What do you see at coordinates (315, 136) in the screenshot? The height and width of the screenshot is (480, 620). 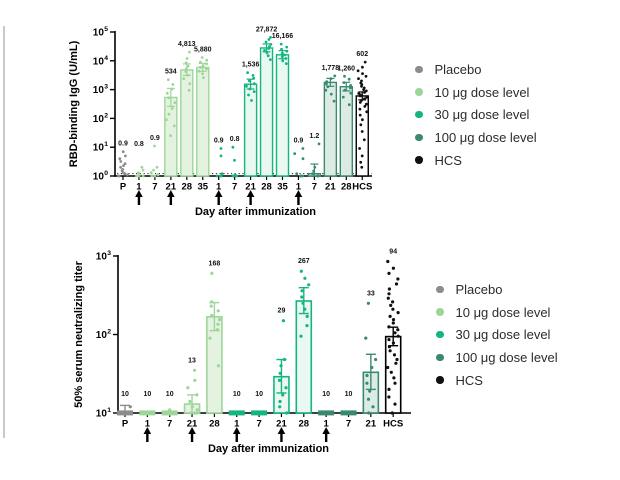 I see `bar-value-label: 1.2` at bounding box center [315, 136].